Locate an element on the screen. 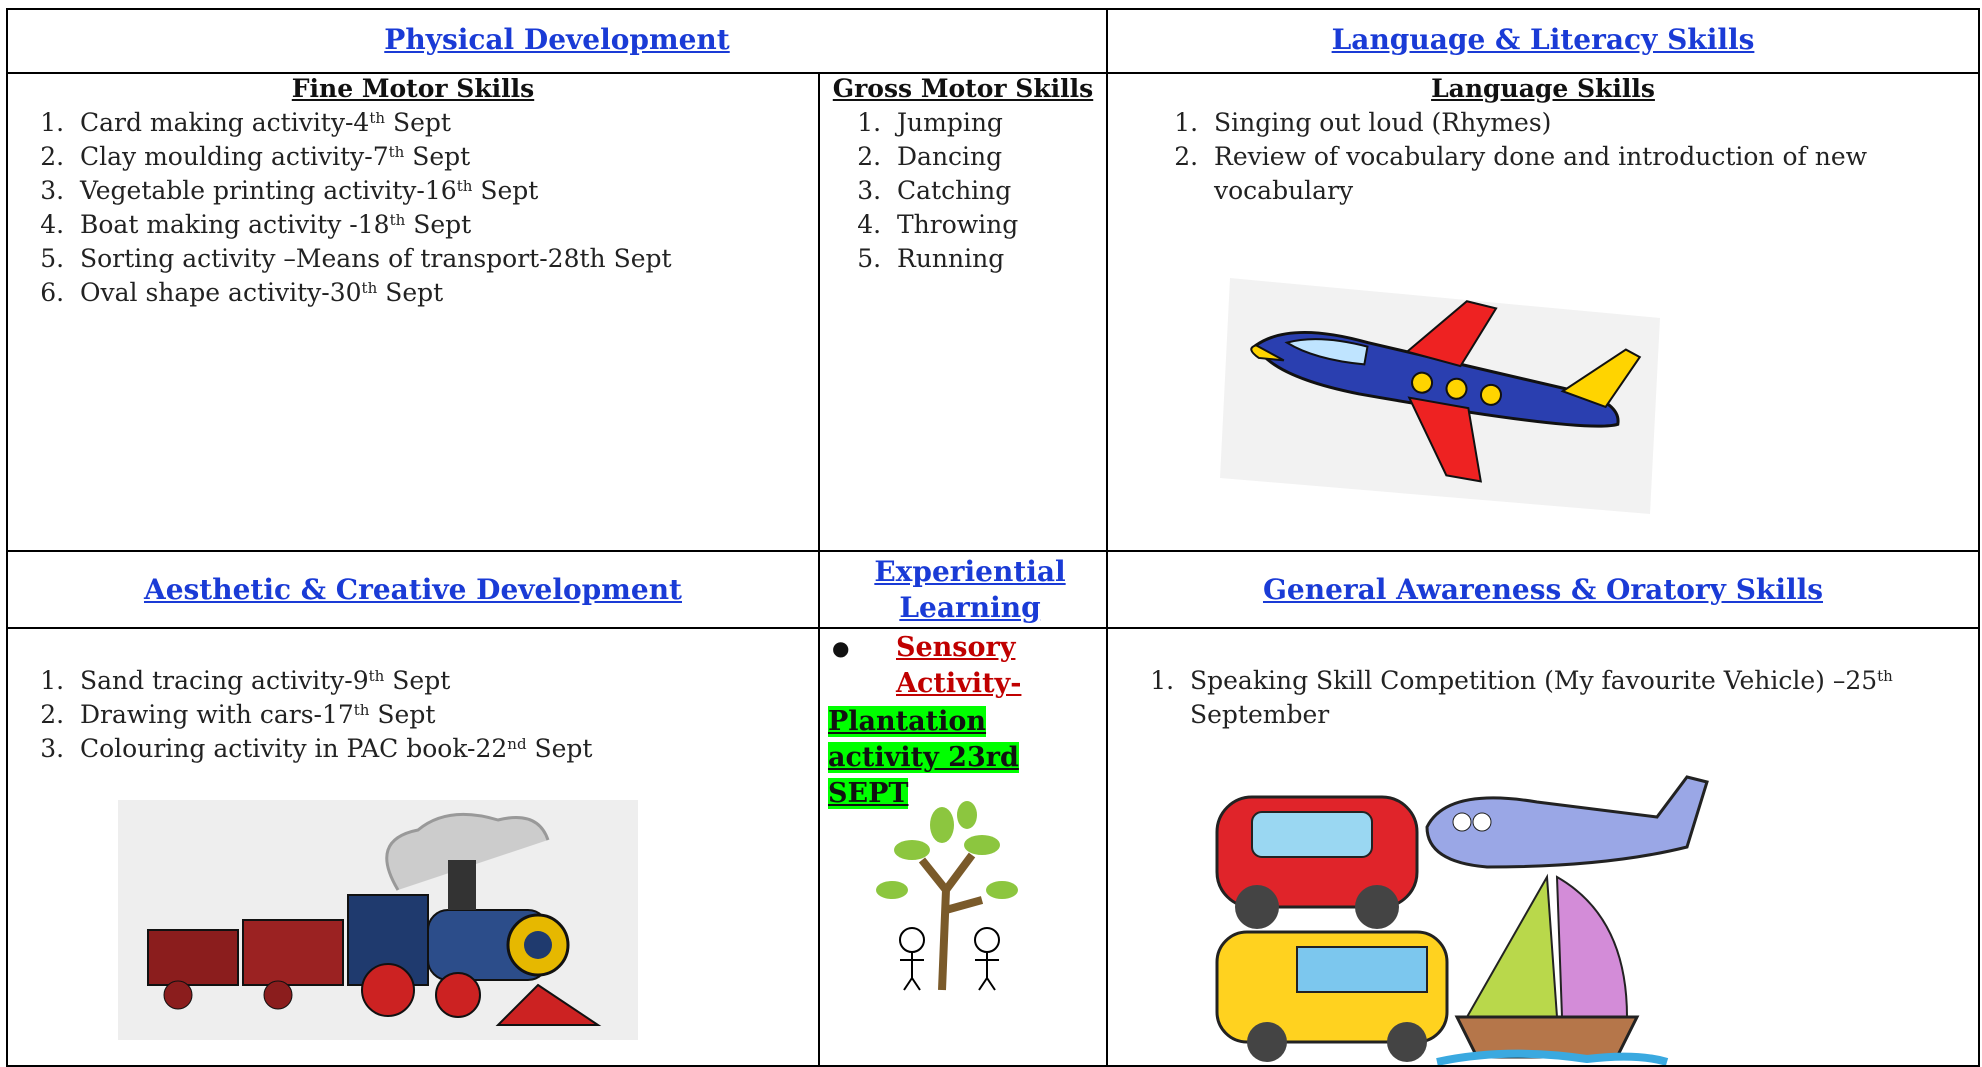  plane-image is located at coordinates (1440, 396).